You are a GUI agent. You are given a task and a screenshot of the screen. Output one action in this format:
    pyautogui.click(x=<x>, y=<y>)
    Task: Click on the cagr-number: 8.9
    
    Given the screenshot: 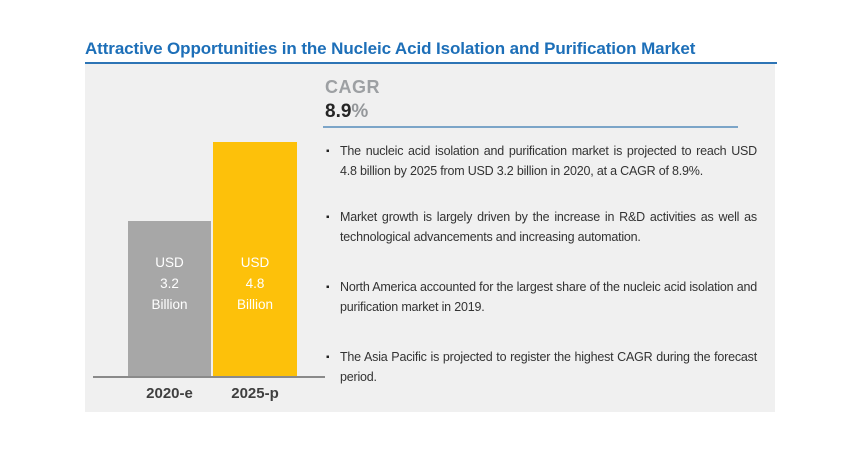 What is the action you would take?
    pyautogui.click(x=338, y=111)
    